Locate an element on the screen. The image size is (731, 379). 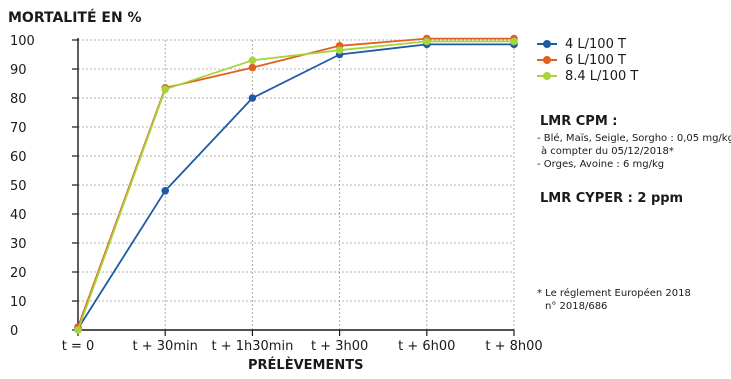
footnote-line: n° 2018/686 is located at coordinates (576, 306).